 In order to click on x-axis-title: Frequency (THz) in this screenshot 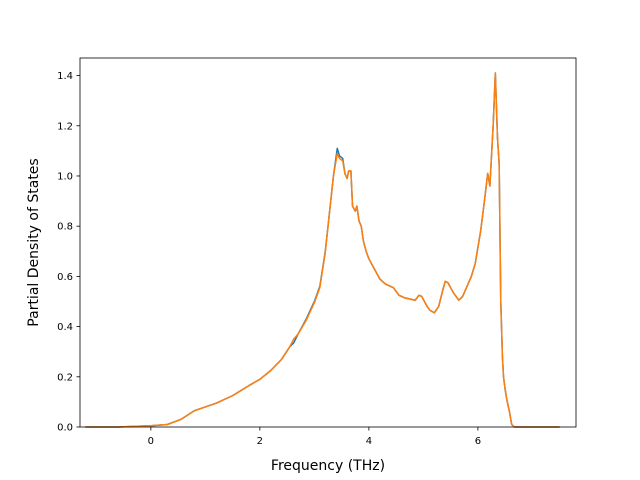, I will do `click(328, 466)`.